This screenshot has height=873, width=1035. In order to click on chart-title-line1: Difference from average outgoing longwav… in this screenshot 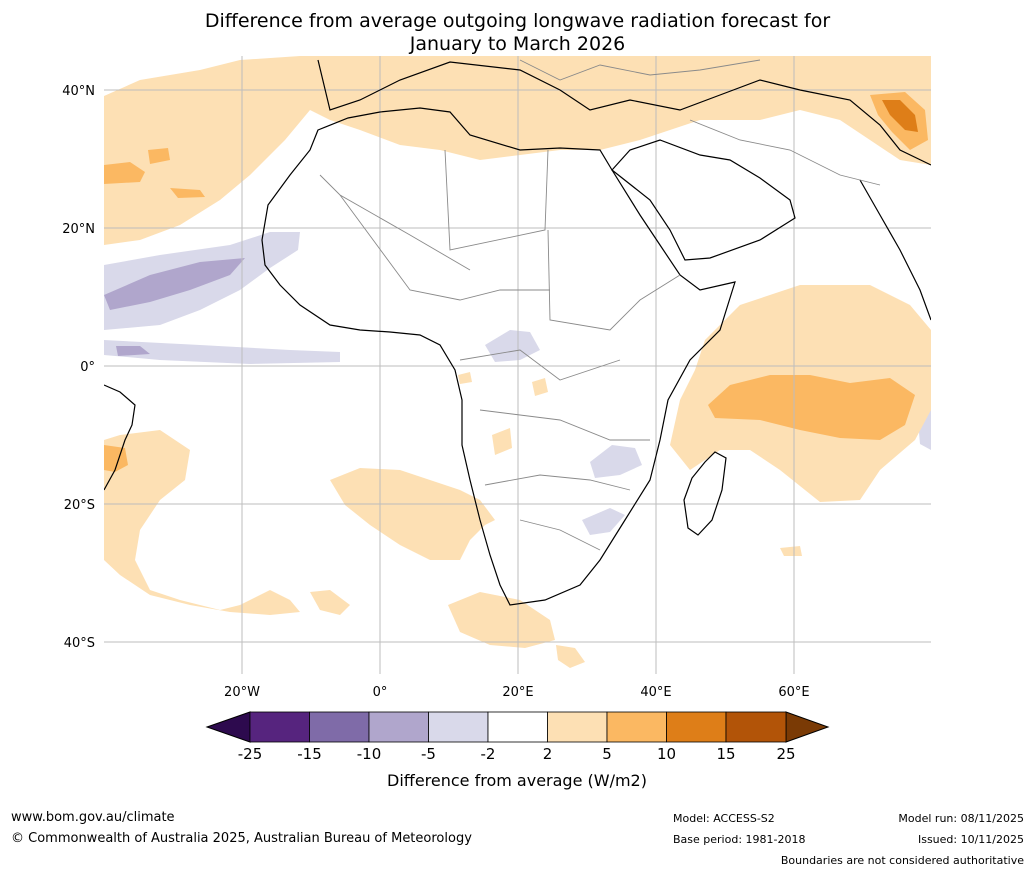, I will do `click(517, 21)`.